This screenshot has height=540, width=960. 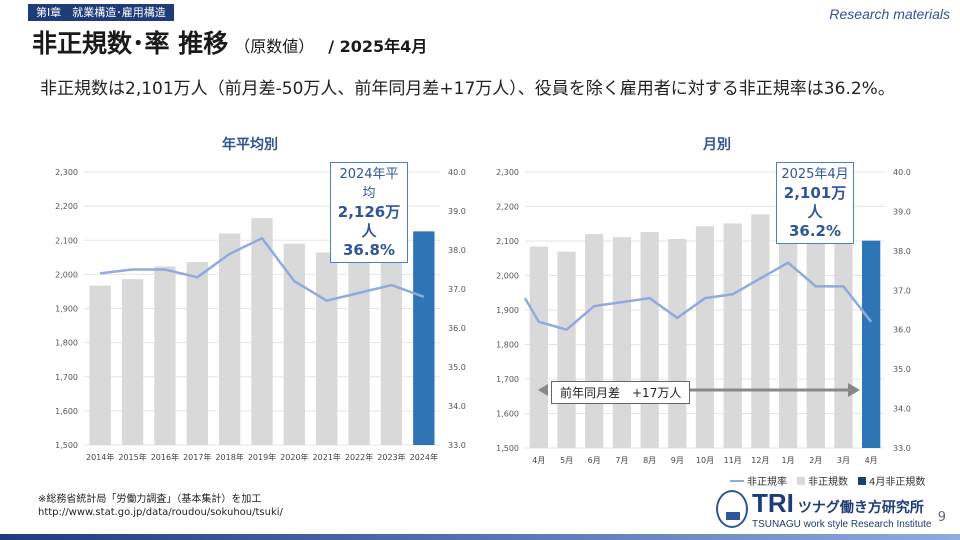 I want to click on legend-rate-label: 非正規率, so click(x=767, y=482).